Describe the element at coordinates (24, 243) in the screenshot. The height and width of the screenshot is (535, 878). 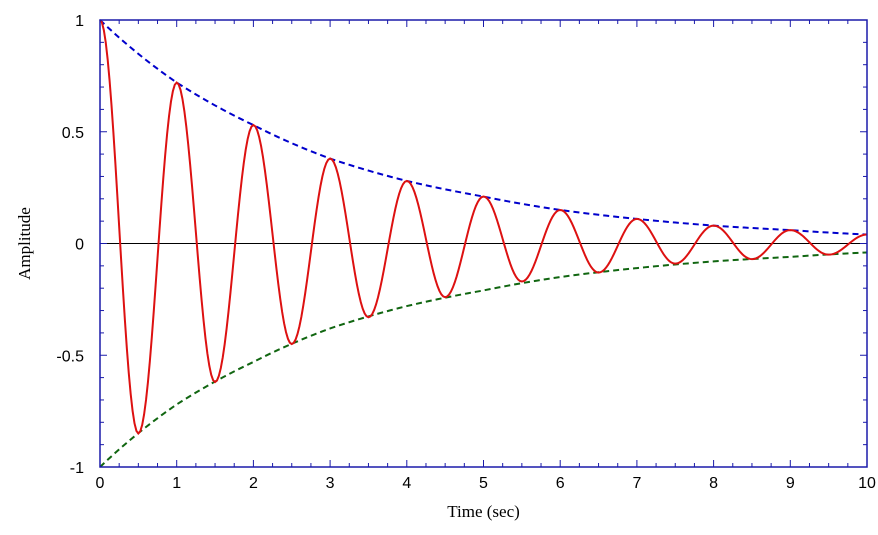
I see `y-axis-title: Amplitude` at that location.